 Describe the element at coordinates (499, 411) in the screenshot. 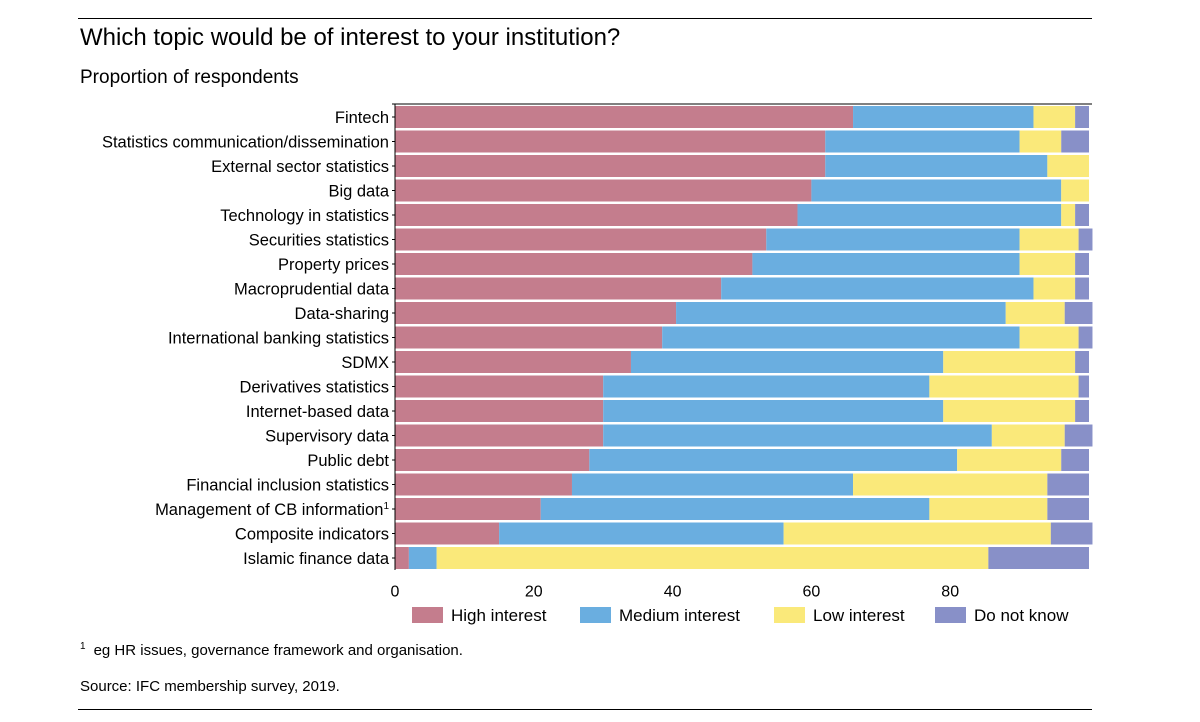

I see `bar-internet-based-data-high-interest` at that location.